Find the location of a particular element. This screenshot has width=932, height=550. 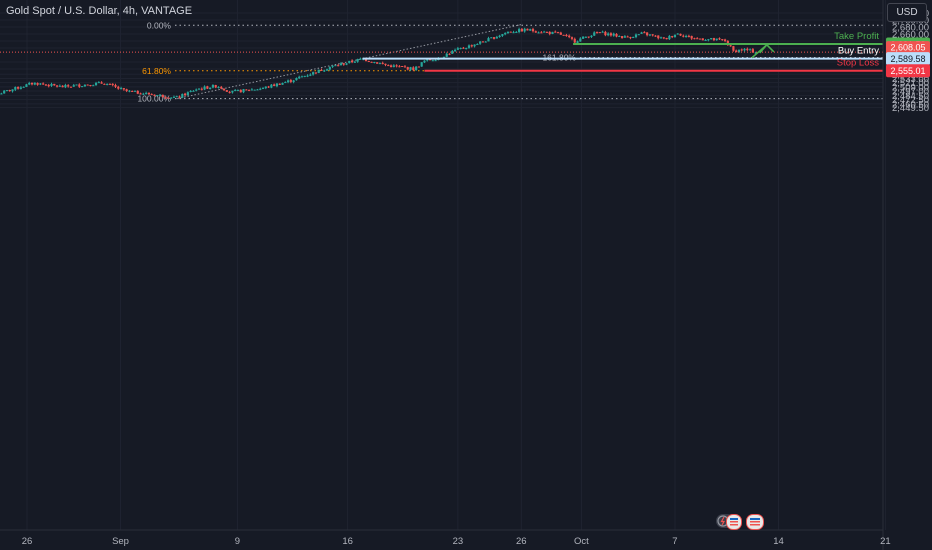

price-tick-label: 2,660.00 is located at coordinates (910, 35).